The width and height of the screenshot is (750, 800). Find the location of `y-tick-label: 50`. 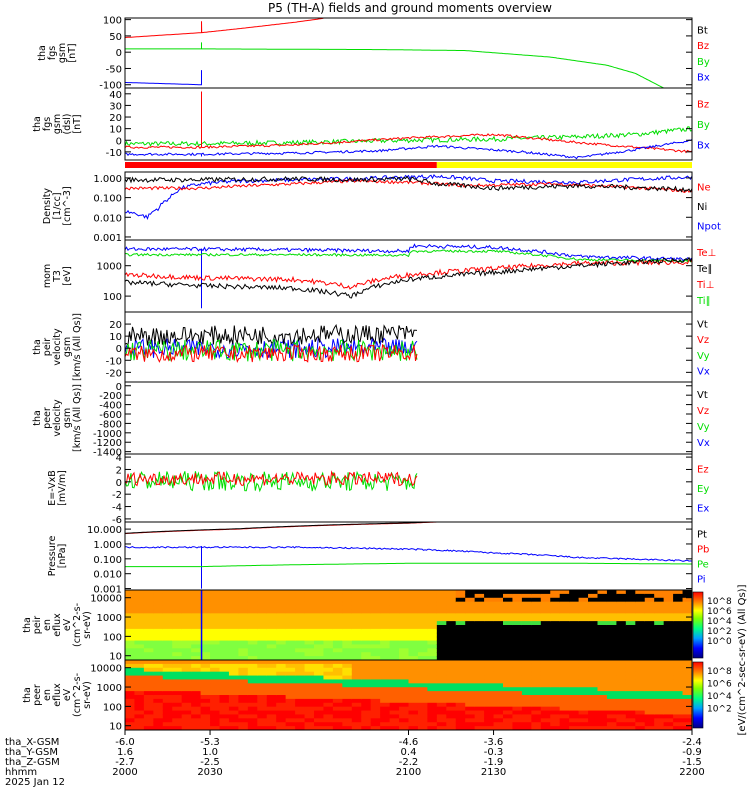

y-tick-label: 50 is located at coordinates (115, 37).